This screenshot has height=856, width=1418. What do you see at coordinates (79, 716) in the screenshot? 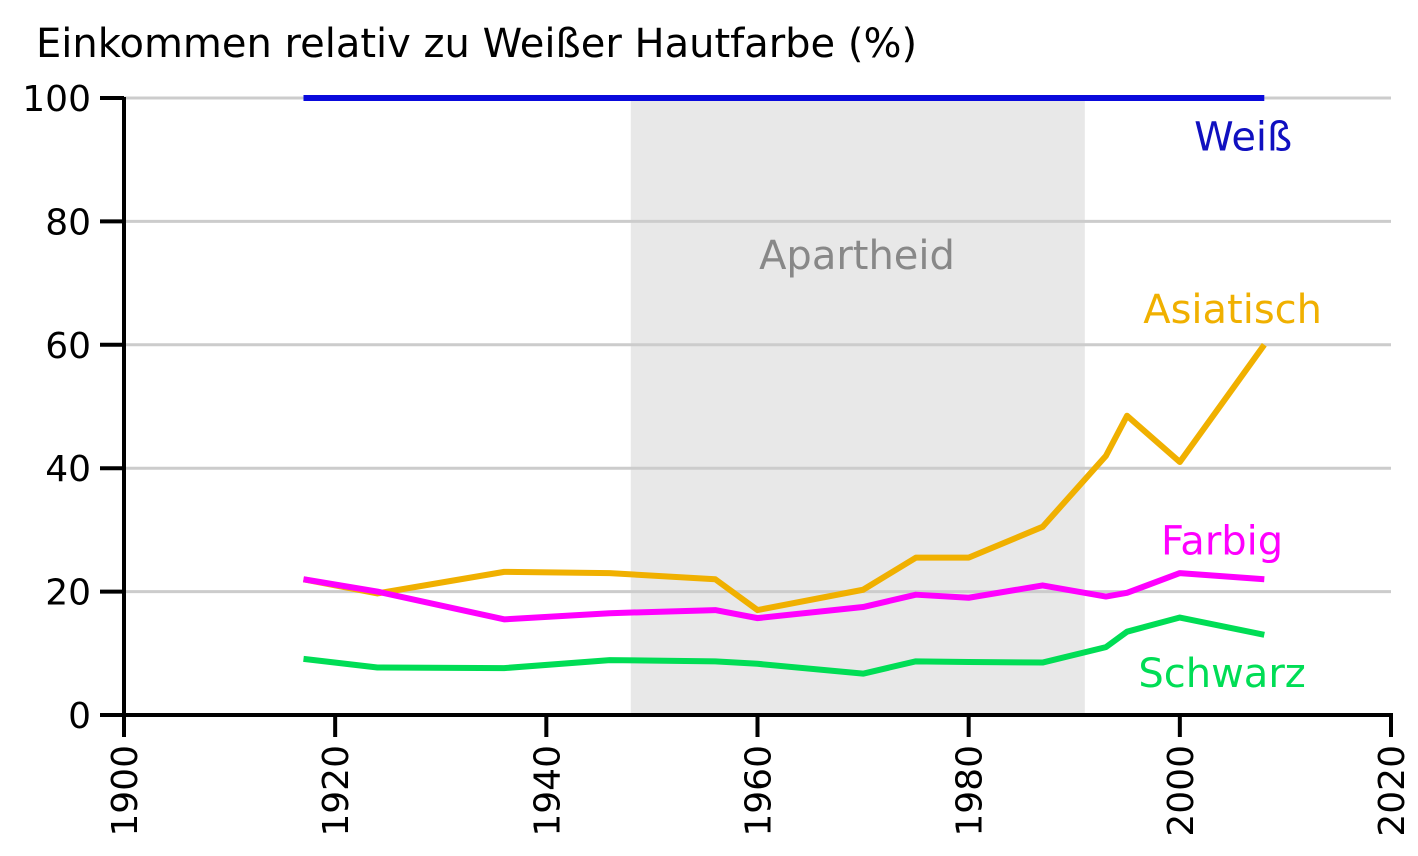
I see `y-tick-label-0: 0` at bounding box center [79, 716].